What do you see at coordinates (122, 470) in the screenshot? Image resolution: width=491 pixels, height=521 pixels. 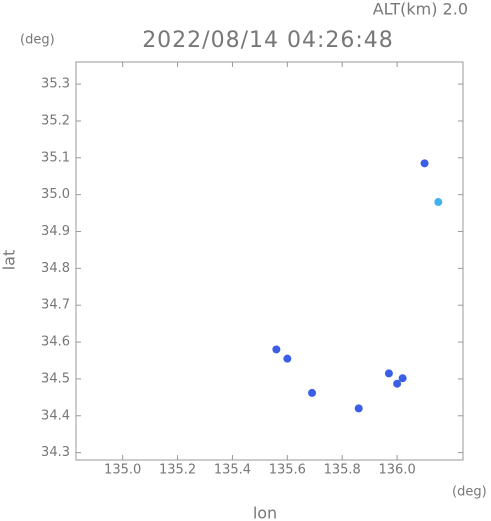 I see `x-tick-label: 135.0` at bounding box center [122, 470].